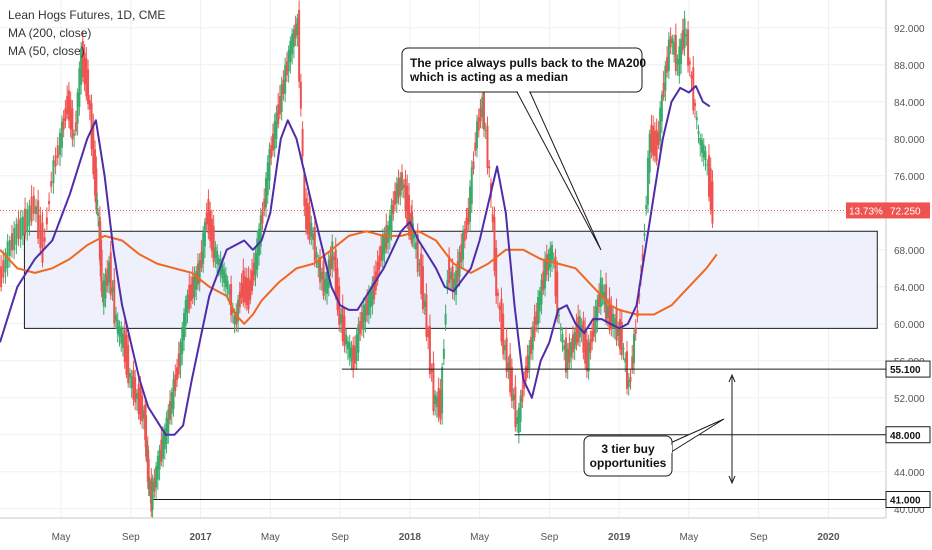 The height and width of the screenshot is (550, 932). What do you see at coordinates (50, 33) in the screenshot?
I see `legend-ma200: MA (200, close)` at bounding box center [50, 33].